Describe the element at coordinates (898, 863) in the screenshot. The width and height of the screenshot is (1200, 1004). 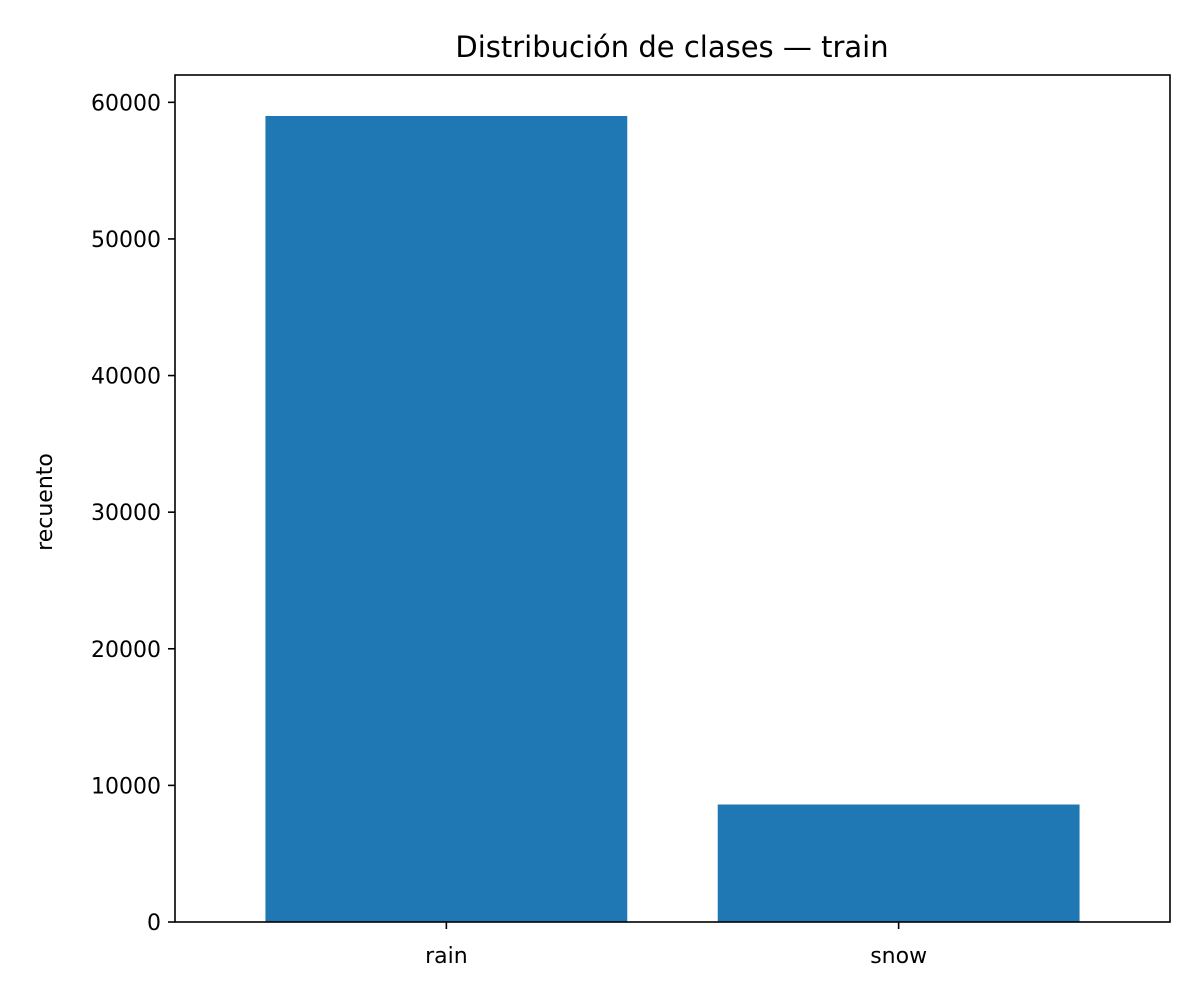
I see `bar-snow` at that location.